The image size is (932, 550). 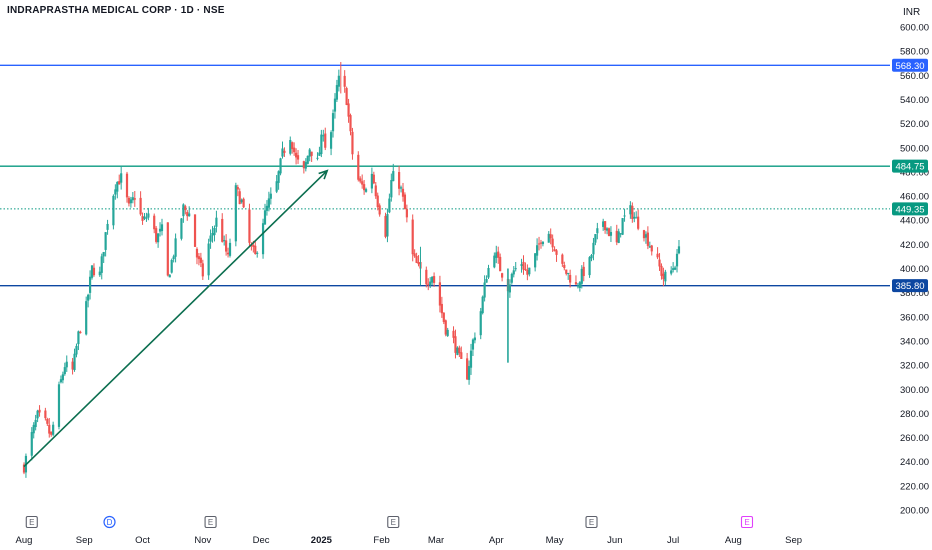 I want to click on y-tick-label: 480.00, so click(x=914, y=172).